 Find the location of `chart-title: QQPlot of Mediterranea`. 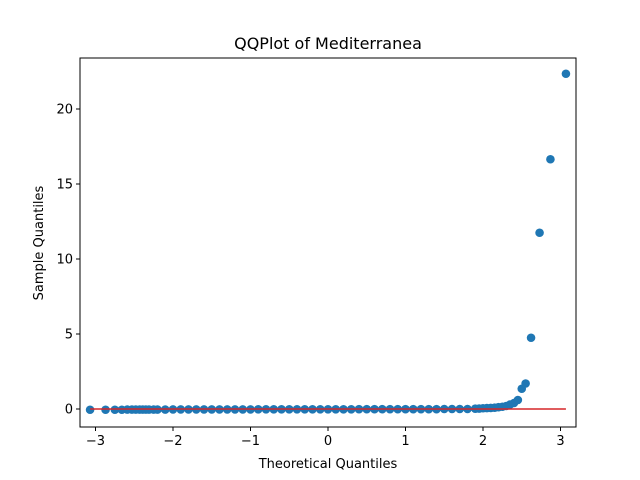

chart-title: QQPlot of Mediterranea is located at coordinates (328, 43).